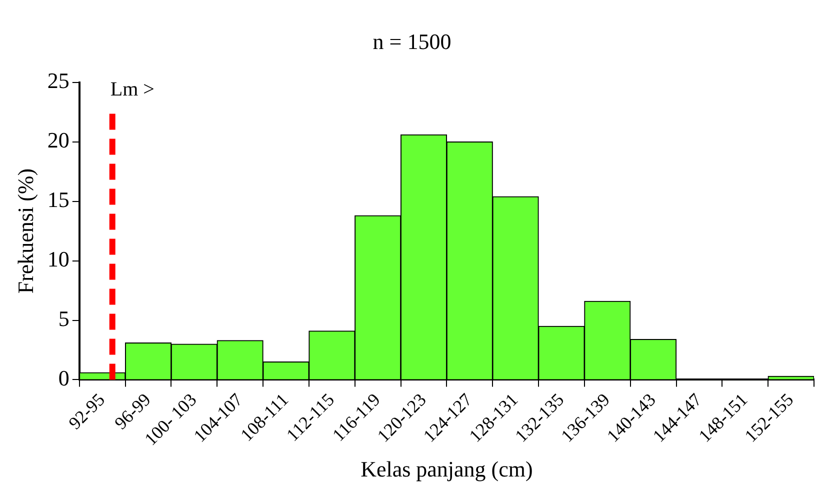  What do you see at coordinates (64, 319) in the screenshot?
I see `y-tick-label: 5` at bounding box center [64, 319].